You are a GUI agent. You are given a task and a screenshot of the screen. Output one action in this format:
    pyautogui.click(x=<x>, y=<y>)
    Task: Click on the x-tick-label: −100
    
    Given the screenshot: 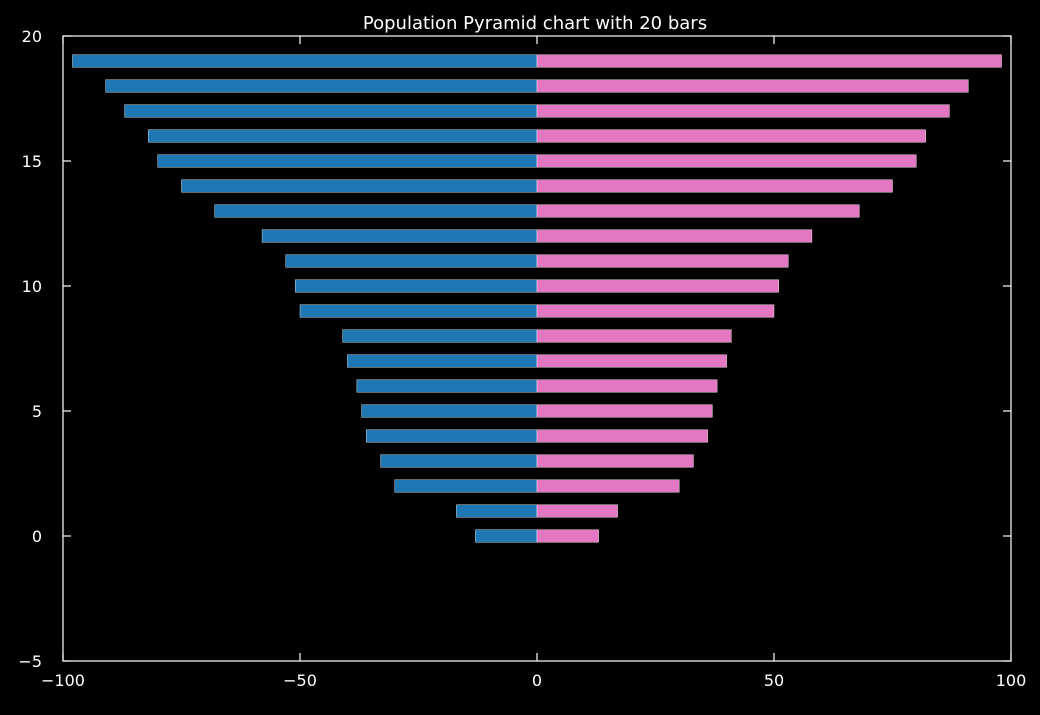 What is the action you would take?
    pyautogui.click(x=63, y=680)
    